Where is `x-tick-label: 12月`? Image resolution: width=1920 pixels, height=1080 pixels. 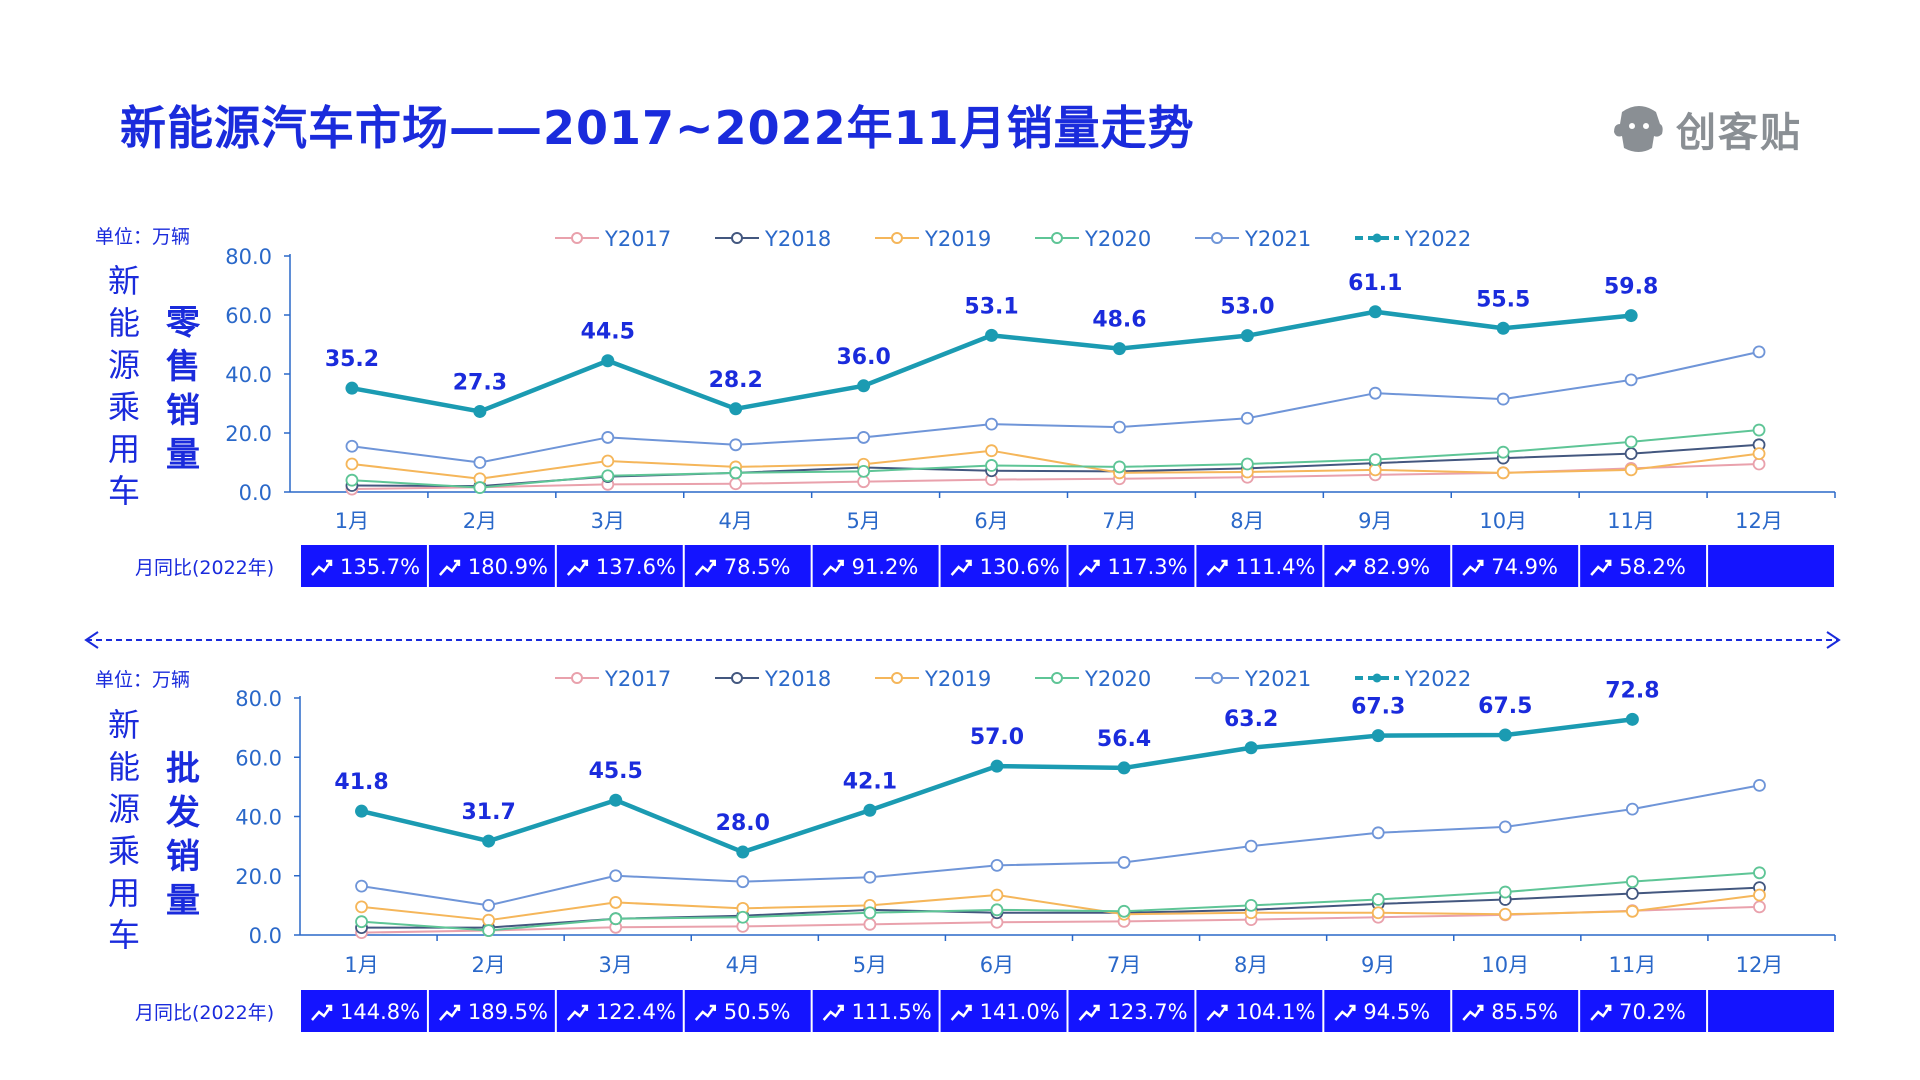 x-tick-label: 12月 is located at coordinates (1760, 965).